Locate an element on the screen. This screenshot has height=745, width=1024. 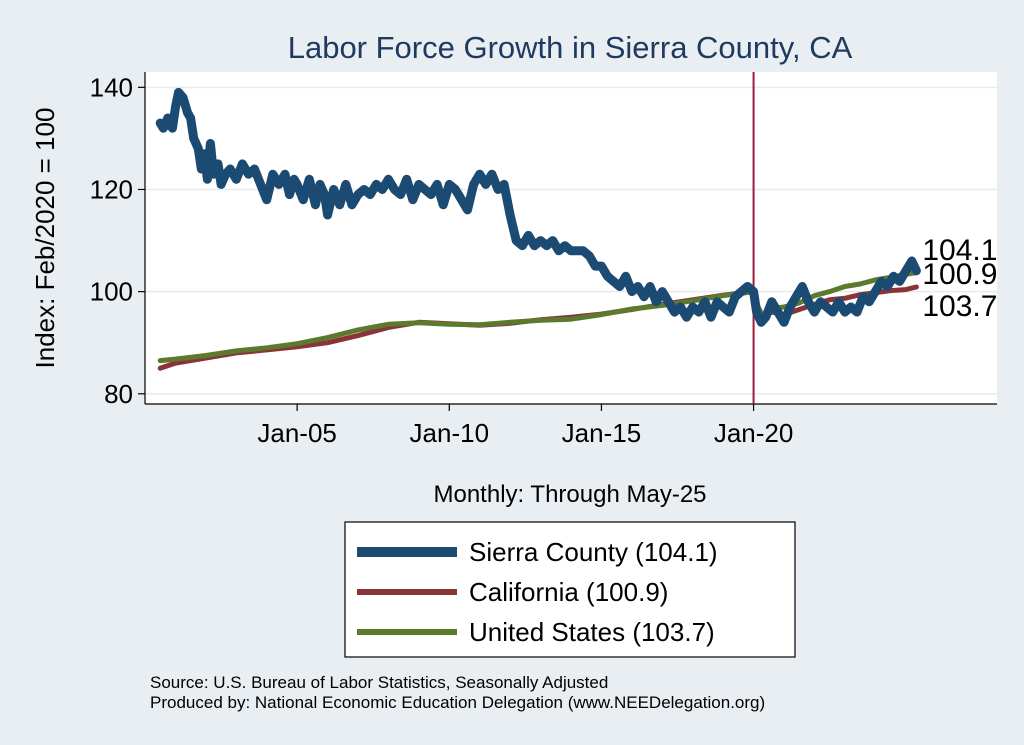
chart-title: Labor Force Growth in Sierra County, CA is located at coordinates (570, 47).